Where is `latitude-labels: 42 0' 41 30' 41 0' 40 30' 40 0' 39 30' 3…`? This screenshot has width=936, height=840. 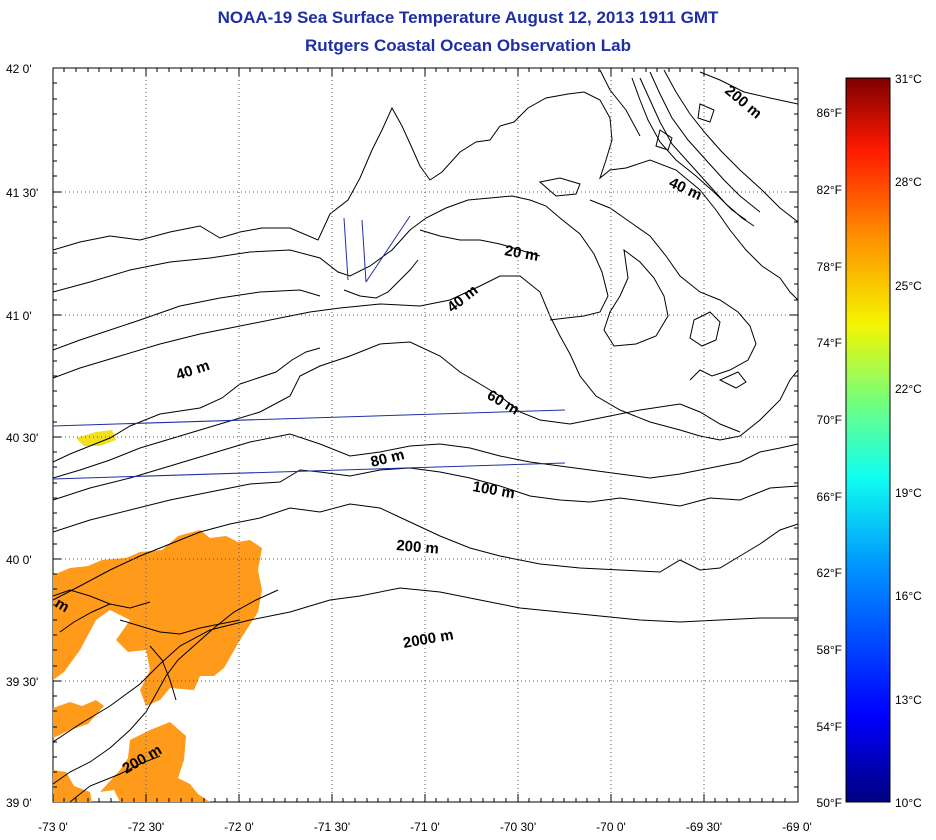
latitude-labels: 42 0' 41 30' 41 0' 40 30' 40 0' 39 30' 3… is located at coordinates (22, 436).